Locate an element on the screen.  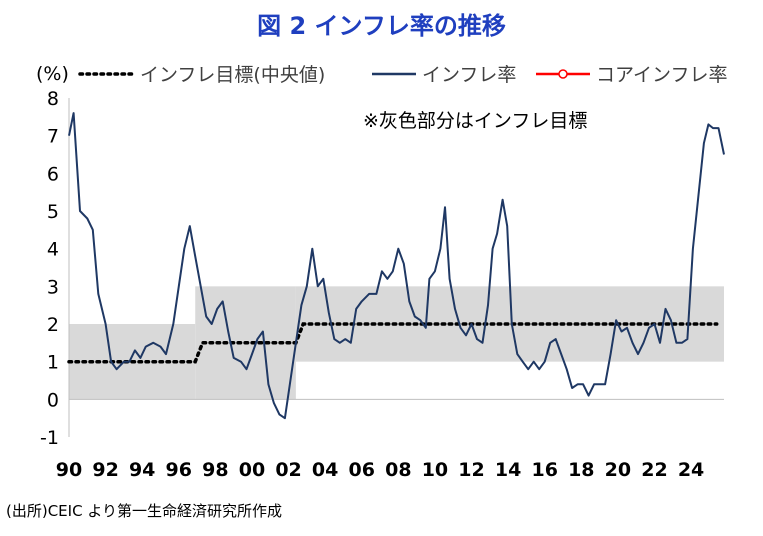
chart-title: 図 2 インフレ率の推移 is located at coordinates (381, 26).